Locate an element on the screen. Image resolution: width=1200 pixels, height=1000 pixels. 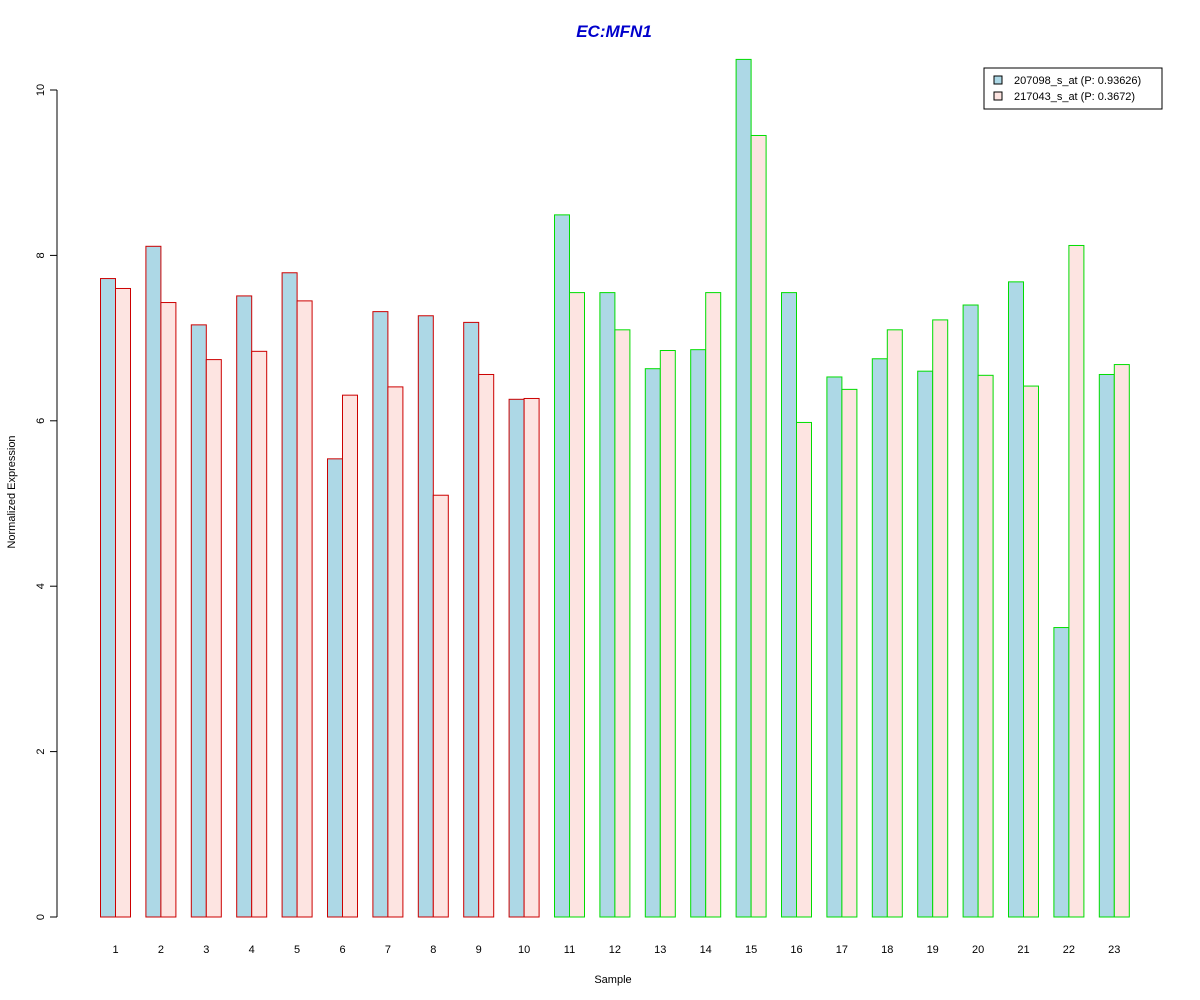
x-tick-label: 16 is located at coordinates (796, 950).